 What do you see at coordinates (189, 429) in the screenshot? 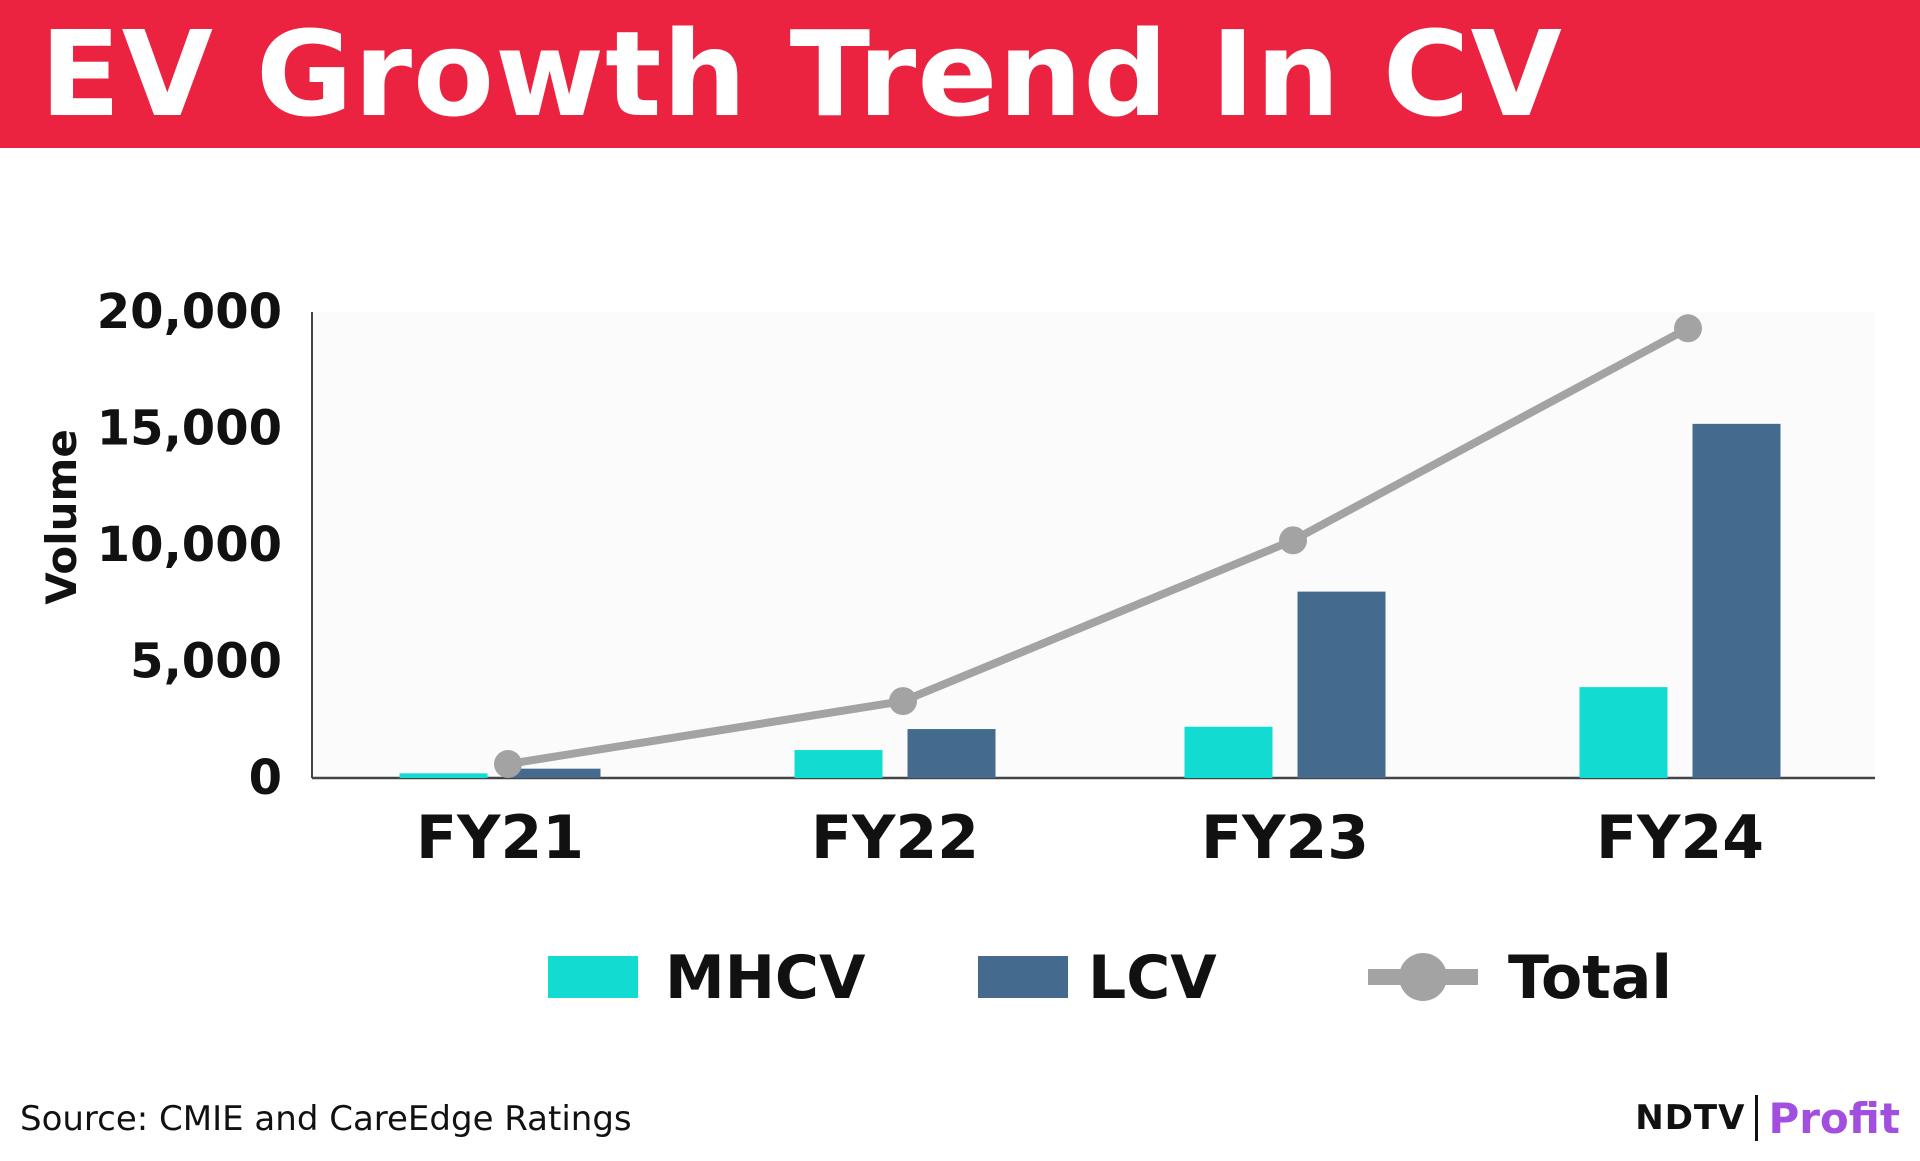
I see `y-tick-label: 15,000` at bounding box center [189, 429].